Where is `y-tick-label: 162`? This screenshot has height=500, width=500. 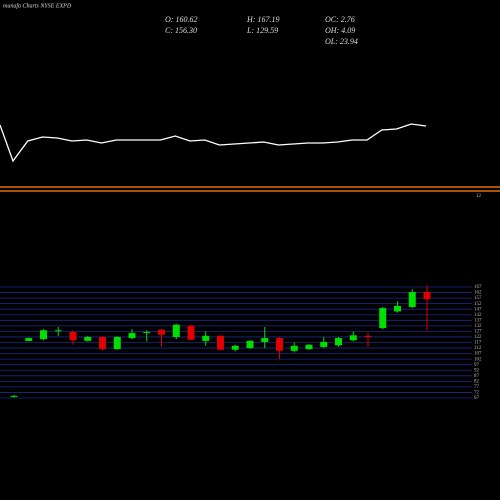 y-tick-label: 162 is located at coordinates (478, 293).